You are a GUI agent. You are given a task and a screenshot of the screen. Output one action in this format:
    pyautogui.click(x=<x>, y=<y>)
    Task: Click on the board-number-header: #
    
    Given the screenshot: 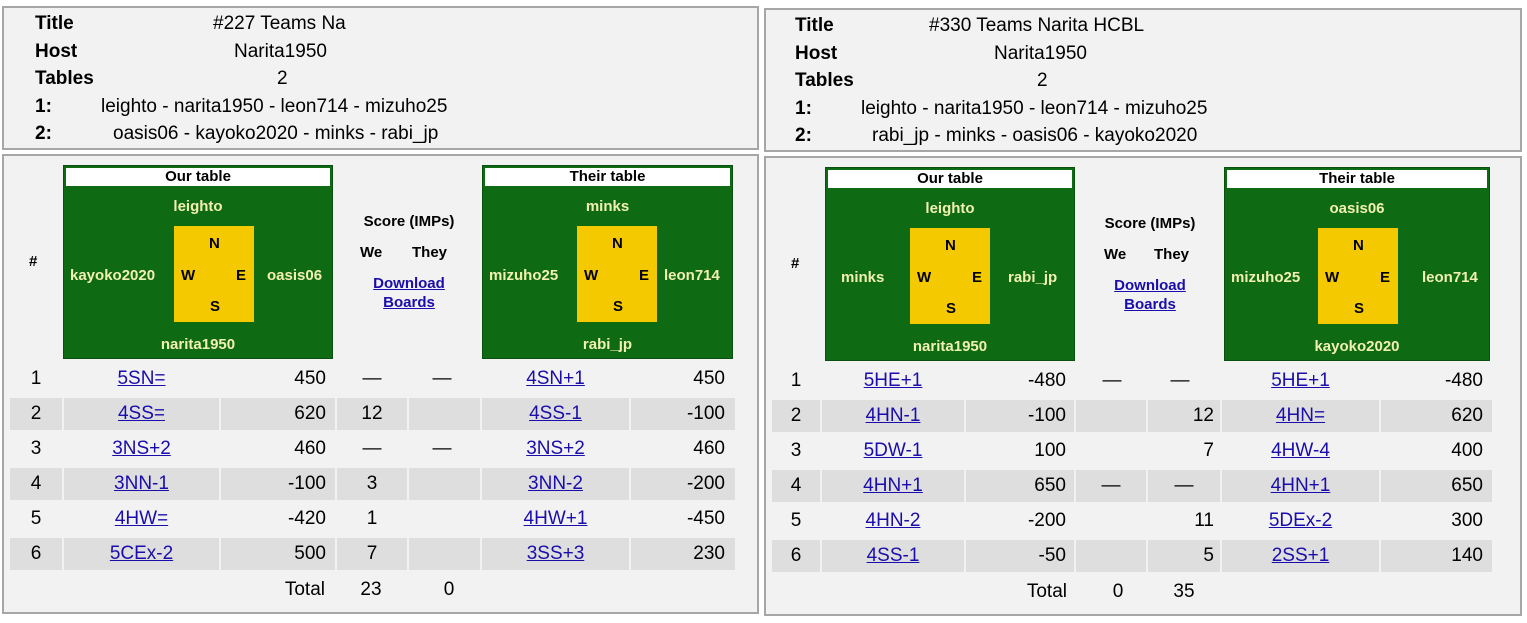 What is the action you would take?
    pyautogui.click(x=795, y=263)
    